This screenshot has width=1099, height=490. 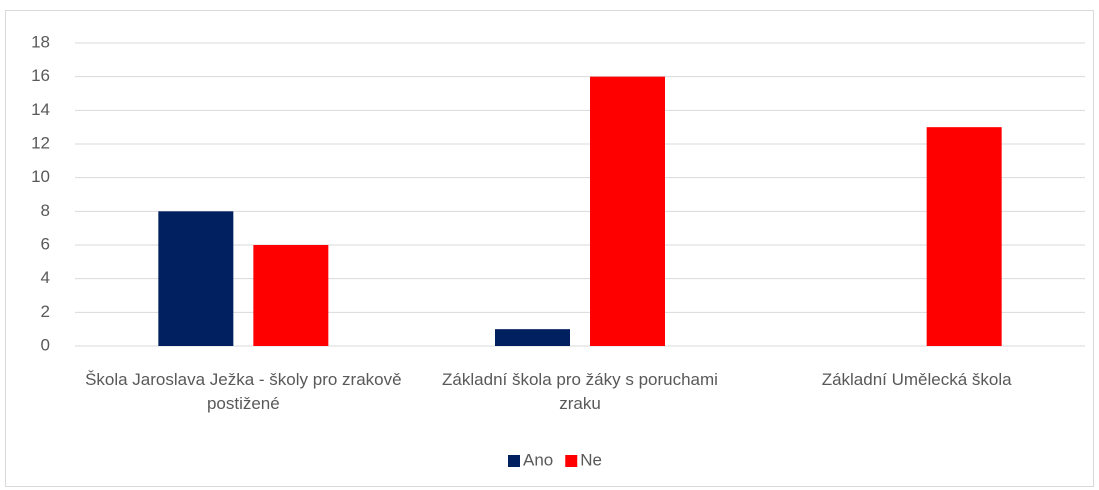 What do you see at coordinates (45, 344) in the screenshot?
I see `y-tick-label: 0` at bounding box center [45, 344].